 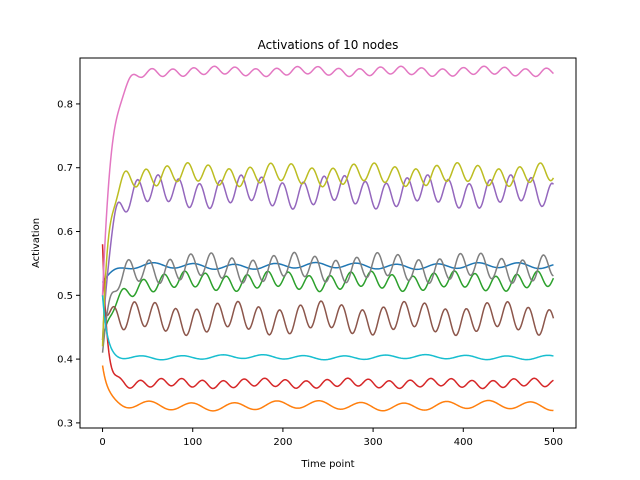 What do you see at coordinates (331, 438) in the screenshot?
I see `x-axis: 0 100 200 300 400 500` at bounding box center [331, 438].